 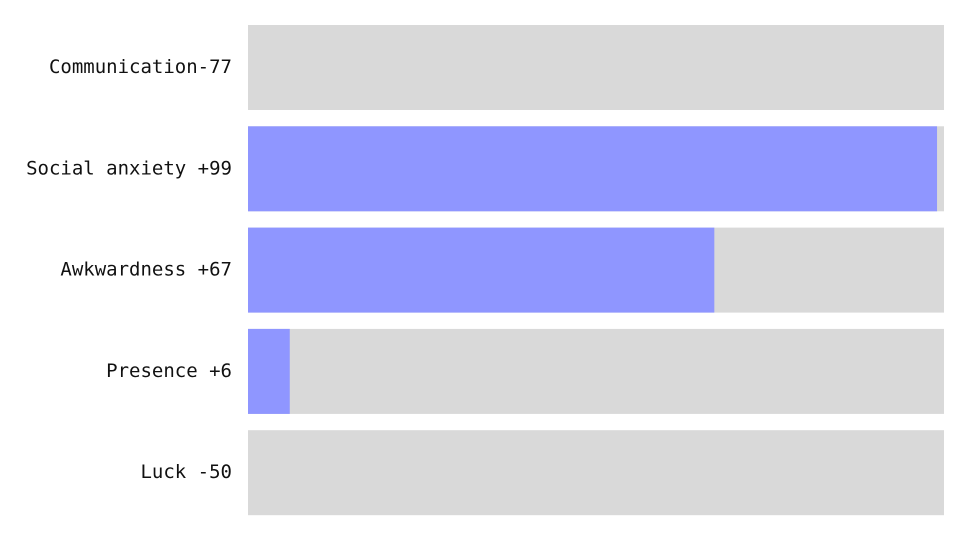 What do you see at coordinates (169, 371) in the screenshot?
I see `stat-label: Presence +6` at bounding box center [169, 371].